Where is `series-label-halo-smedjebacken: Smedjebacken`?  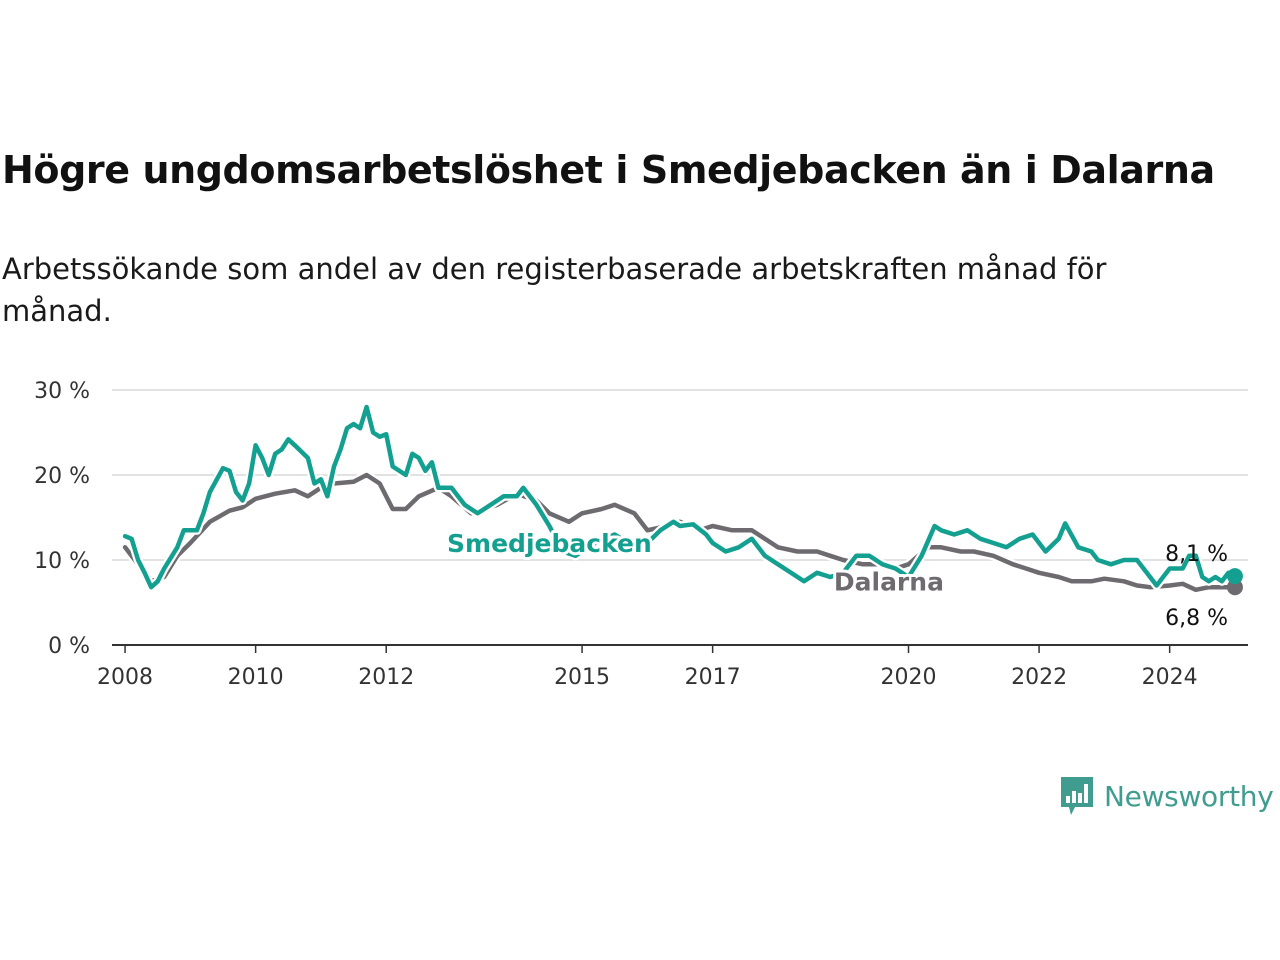
series-label-halo-smedjebacken: Smedjebacken is located at coordinates (549, 543).